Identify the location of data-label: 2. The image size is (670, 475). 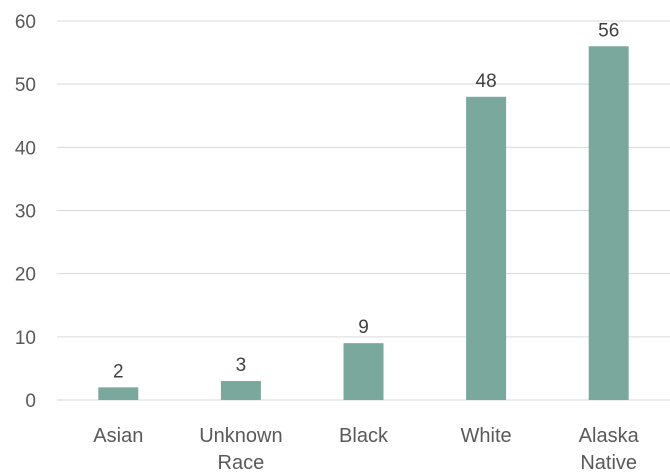
(118, 371).